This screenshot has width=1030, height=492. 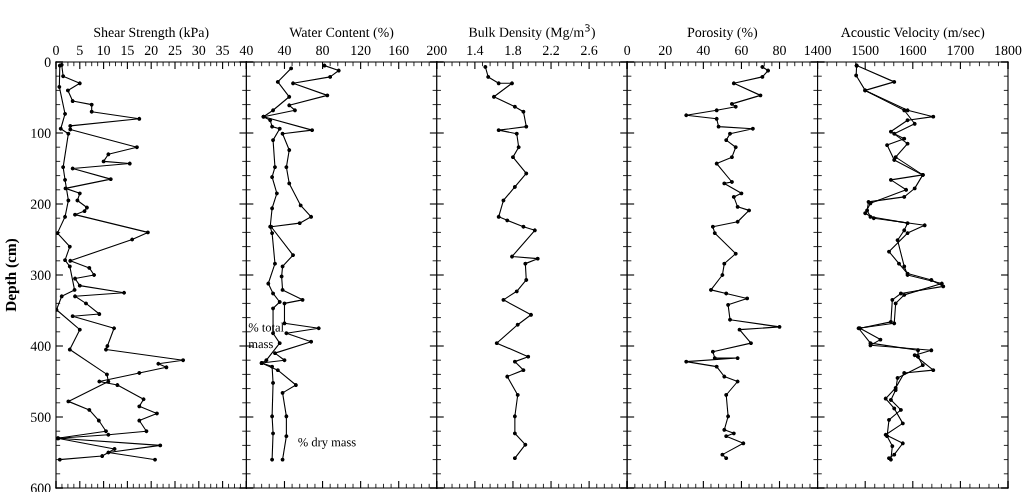 I want to click on x-tick-label: 2.2, so click(x=550, y=50).